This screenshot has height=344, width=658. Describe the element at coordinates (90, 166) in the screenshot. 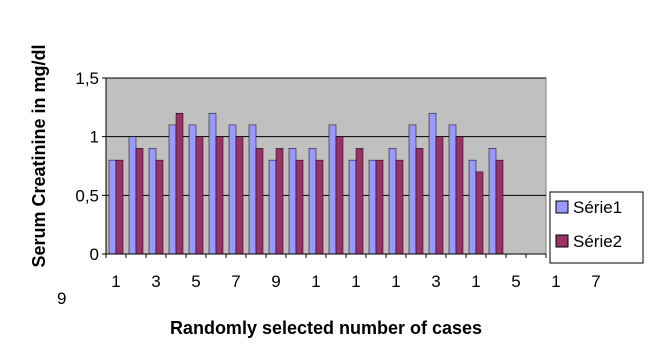

I see `y-tick-labels: 0 0,5 1 1,5` at that location.